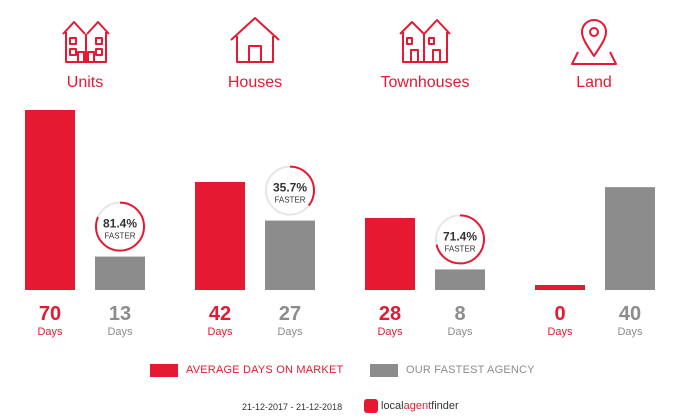  I want to click on value-label-market-townhouses: 28, so click(390, 314).